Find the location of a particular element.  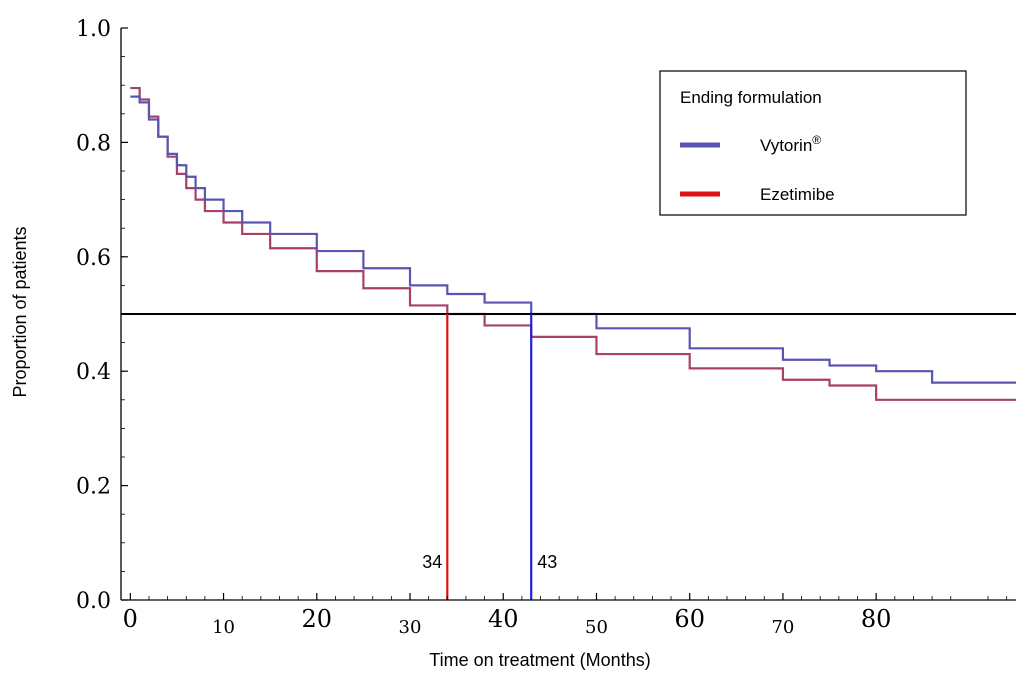

legend-label-vytorin: Vytorin® is located at coordinates (790, 144).